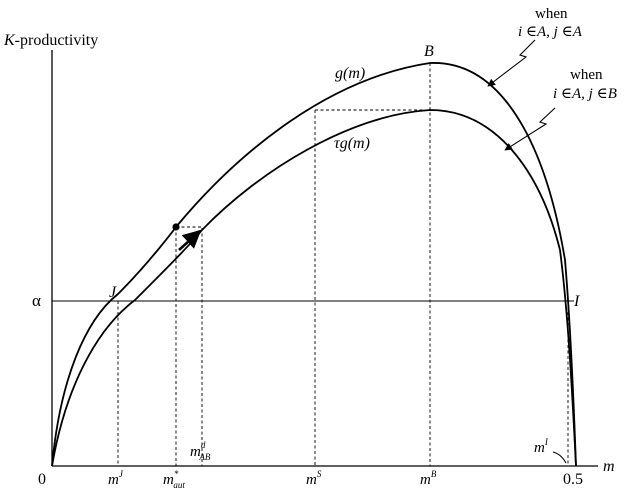 The image size is (639, 495). What do you see at coordinates (314, 478) in the screenshot?
I see `tick-mS: mS` at bounding box center [314, 478].